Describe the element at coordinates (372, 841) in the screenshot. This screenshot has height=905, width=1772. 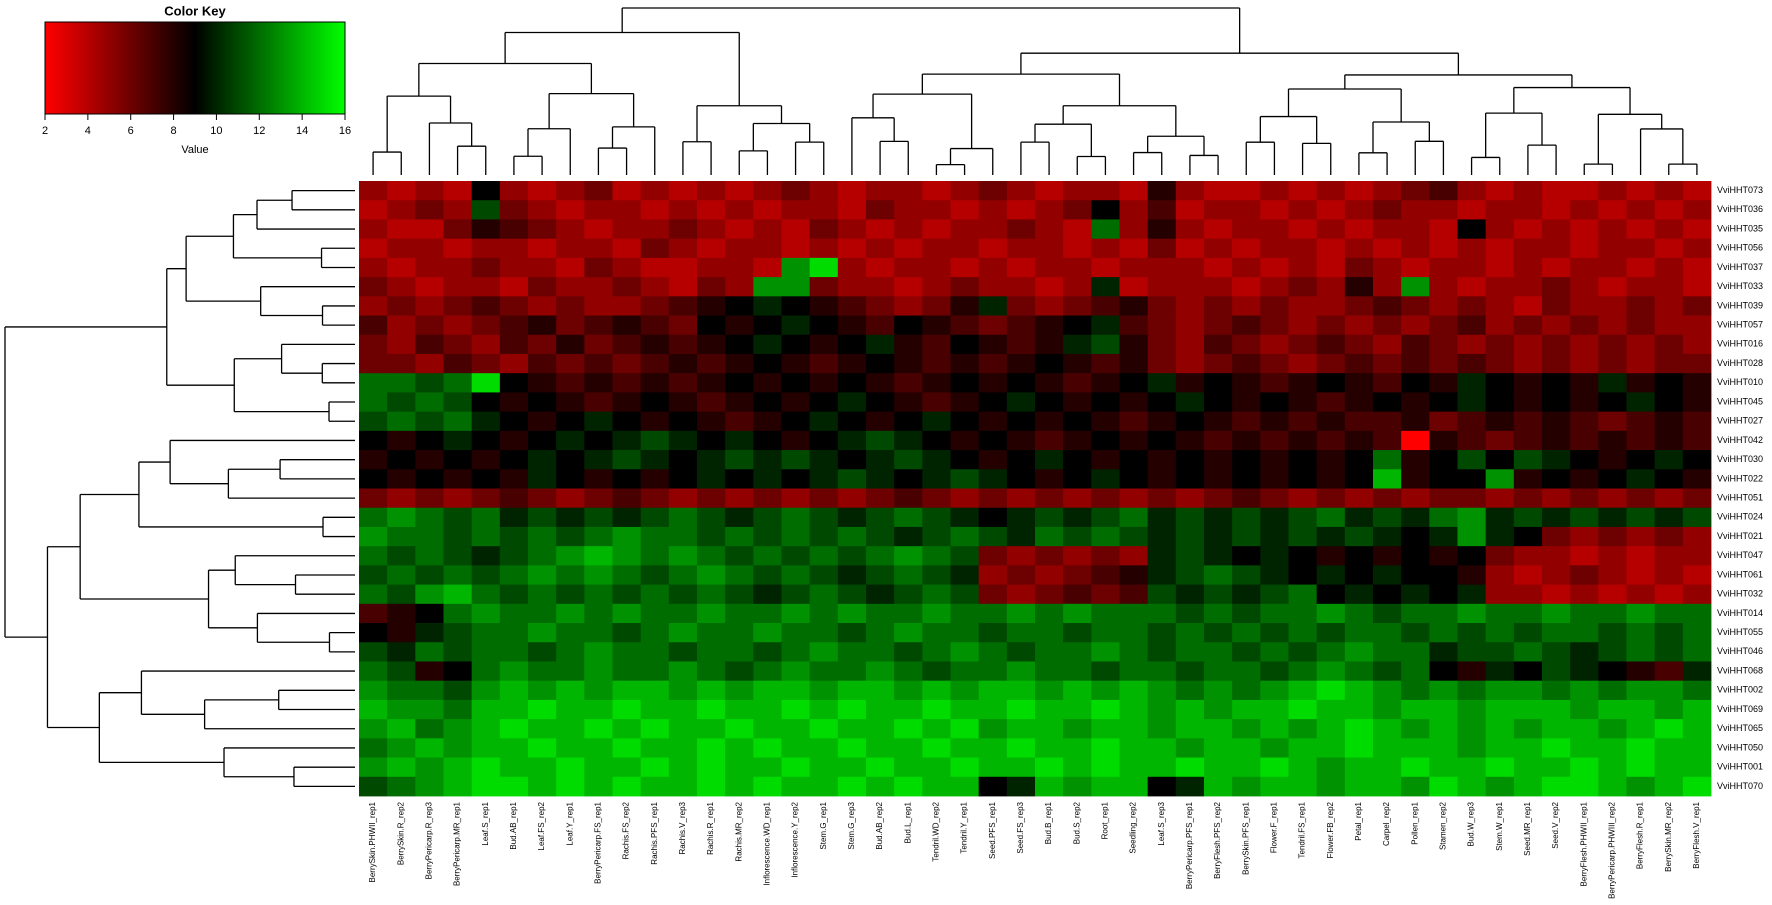
I see `column-label: BerrySkin.PHWII_rep1` at that location.